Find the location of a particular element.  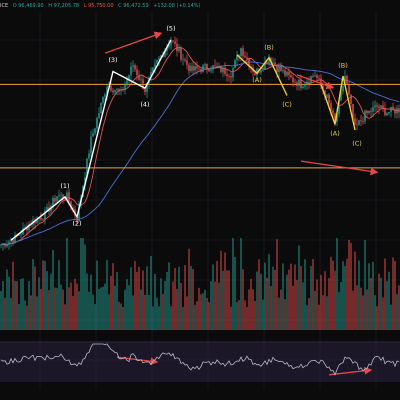

wave-label: (A) is located at coordinates (335, 134).